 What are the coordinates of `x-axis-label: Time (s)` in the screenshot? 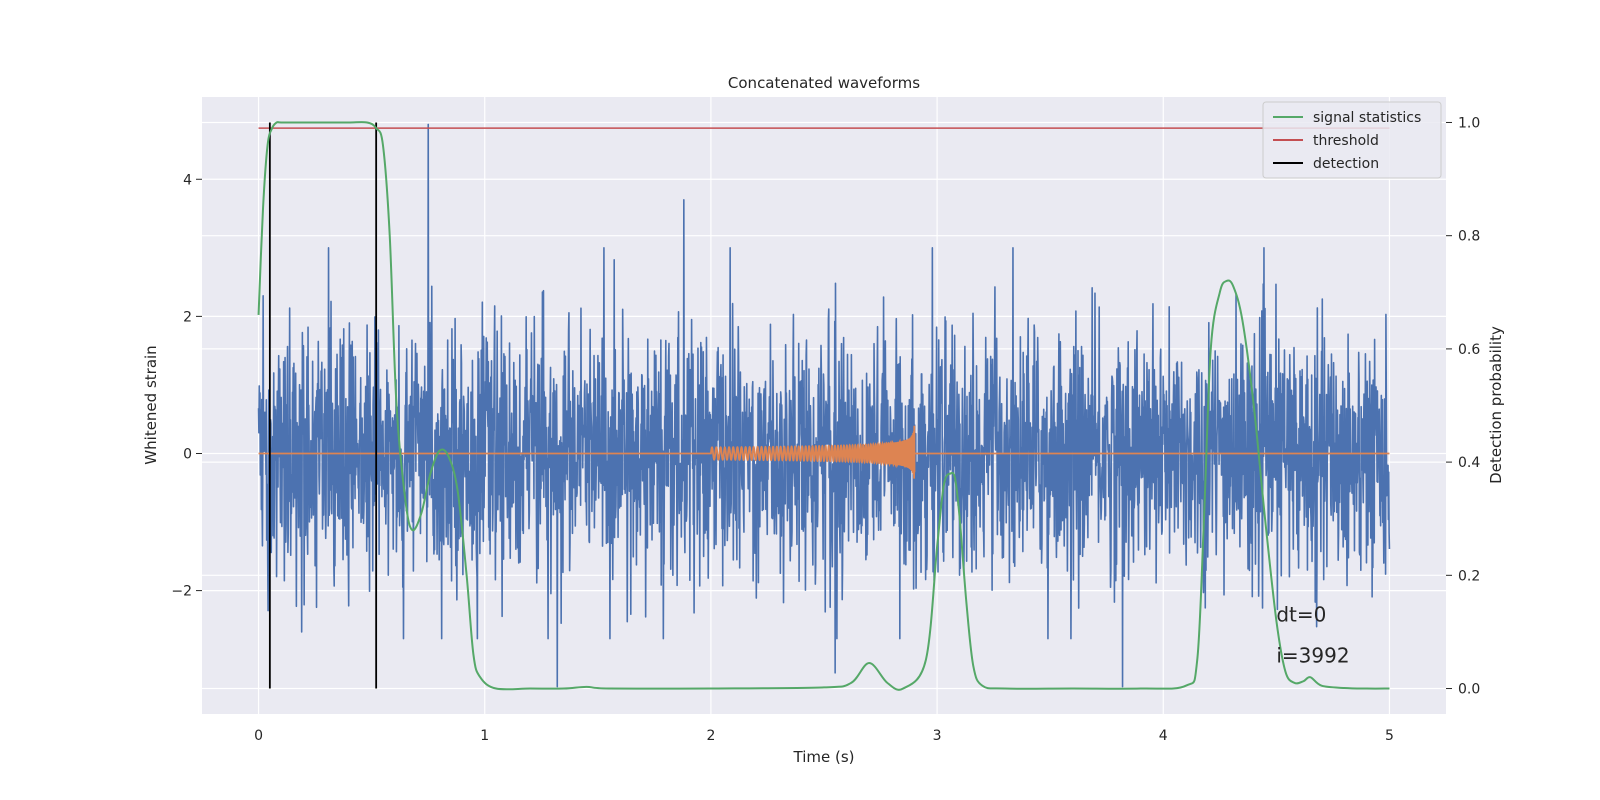 It's located at (824, 757).